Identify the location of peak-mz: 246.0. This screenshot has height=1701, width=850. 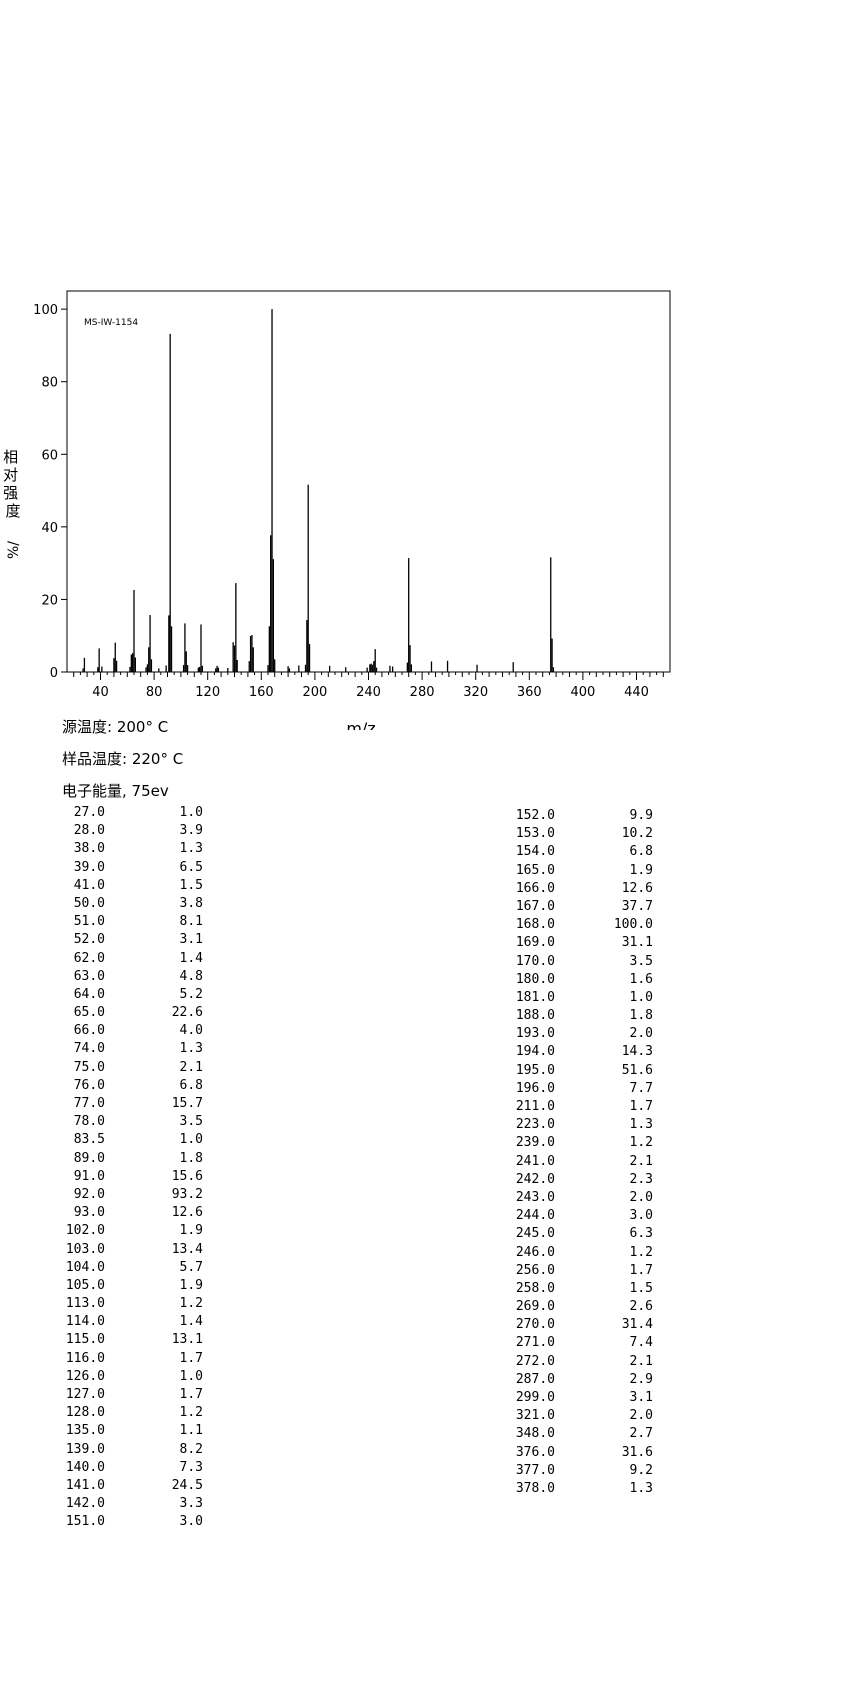
(535, 1252).